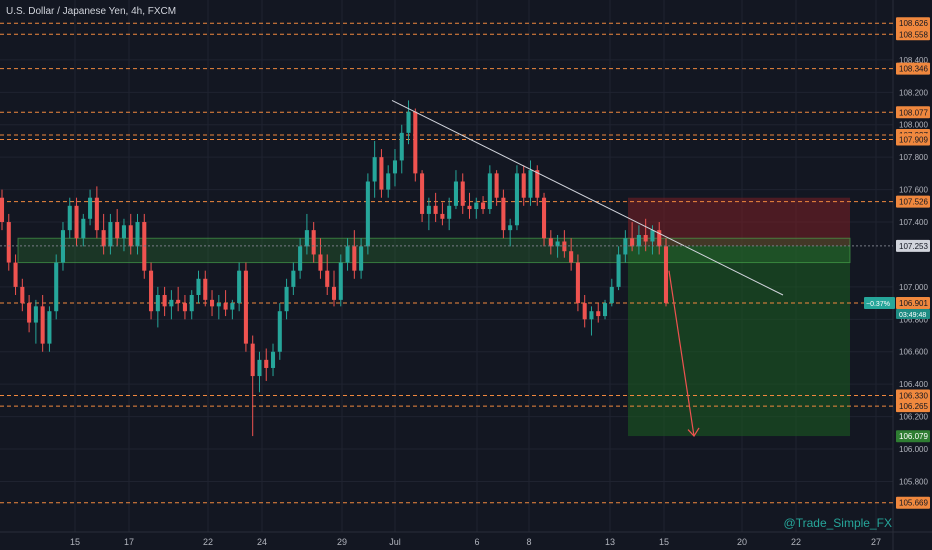 The width and height of the screenshot is (932, 550). I want to click on chart-title: U.S. Dollar / Japanese Yen, 4h, FXCM, so click(91, 11).